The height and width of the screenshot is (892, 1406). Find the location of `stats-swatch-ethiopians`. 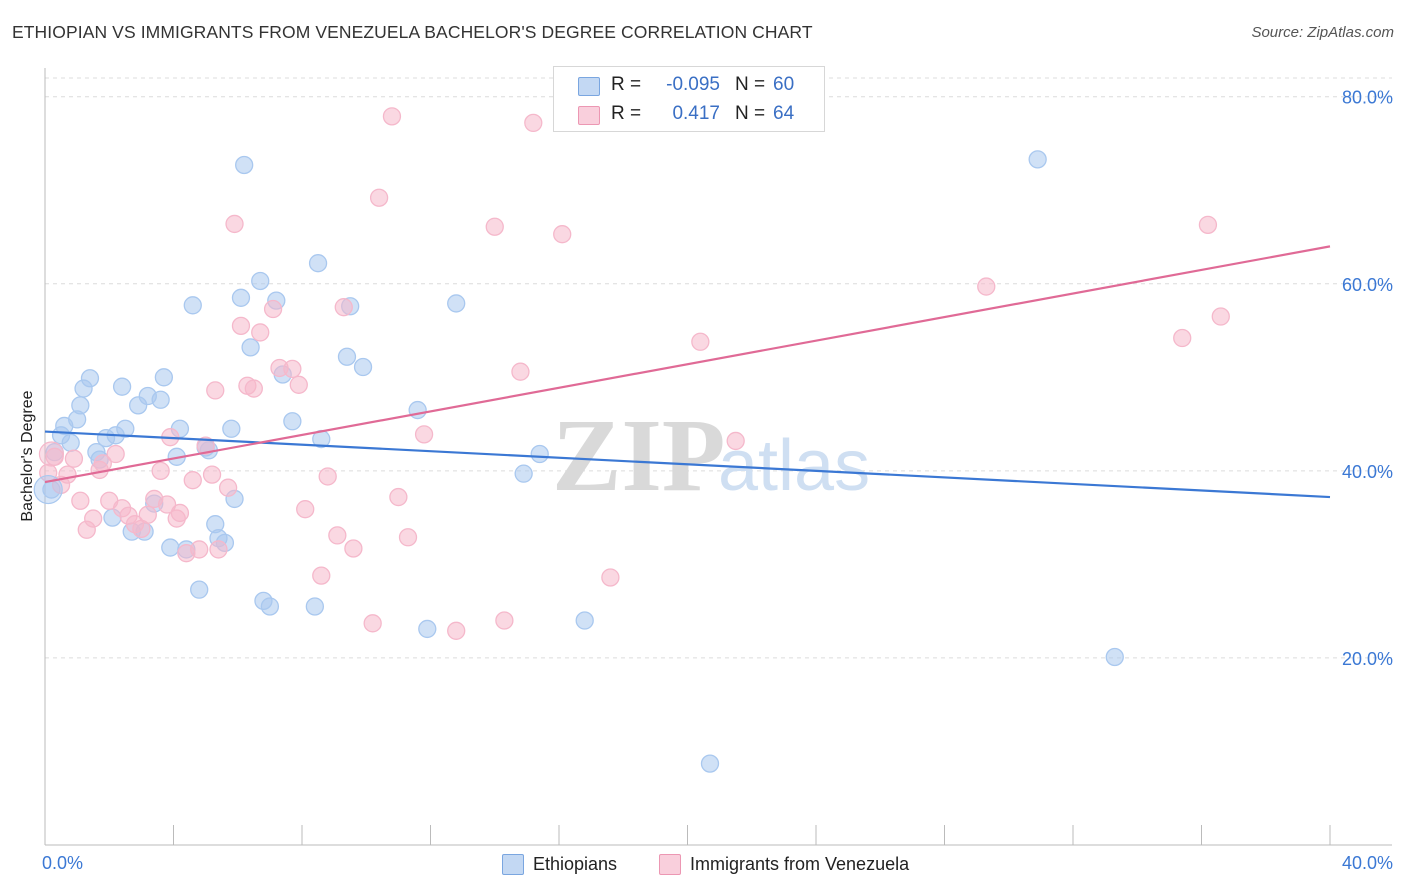

stats-swatch-ethiopians is located at coordinates (589, 86).